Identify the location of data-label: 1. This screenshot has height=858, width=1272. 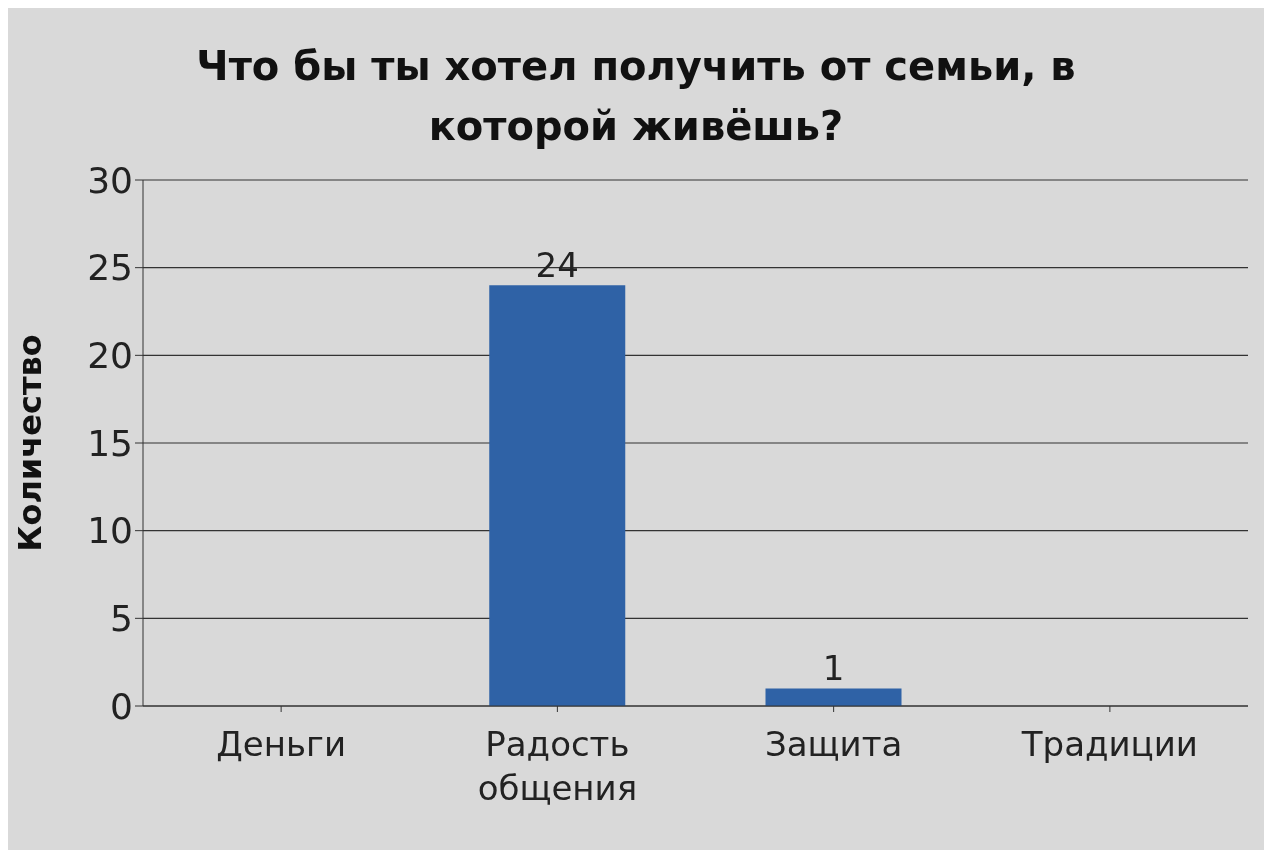
(833, 668).